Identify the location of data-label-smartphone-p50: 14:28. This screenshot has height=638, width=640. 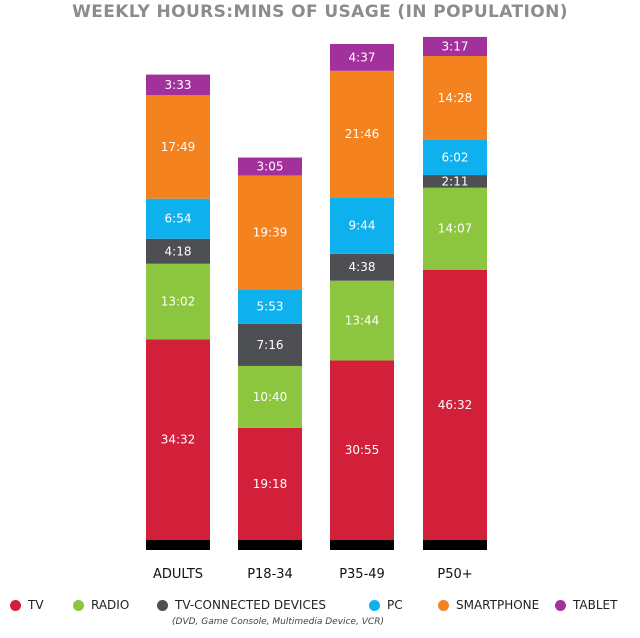
(455, 98).